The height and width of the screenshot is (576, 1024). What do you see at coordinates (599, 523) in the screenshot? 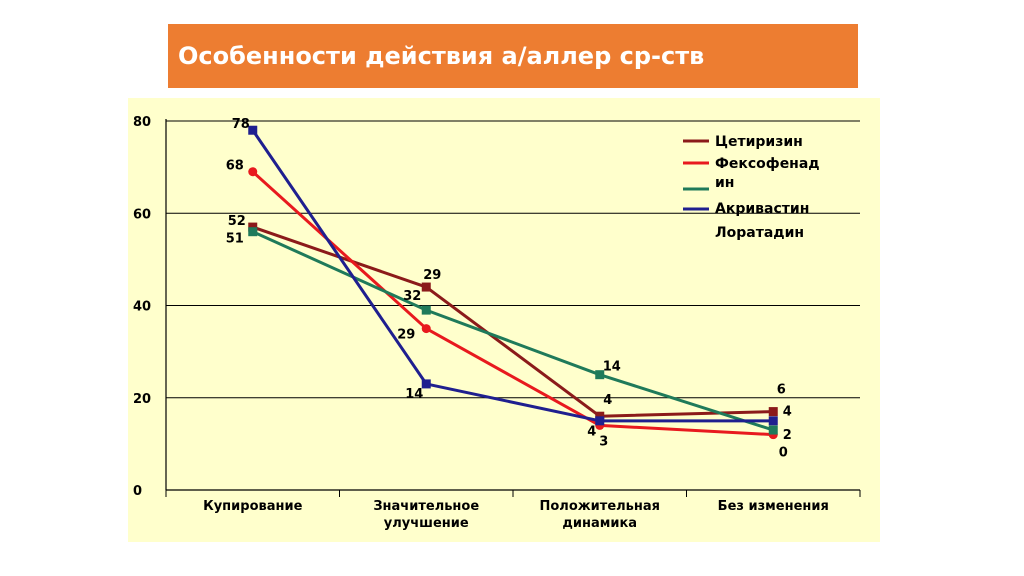
I see `x-tick-label: динамика` at bounding box center [599, 523].